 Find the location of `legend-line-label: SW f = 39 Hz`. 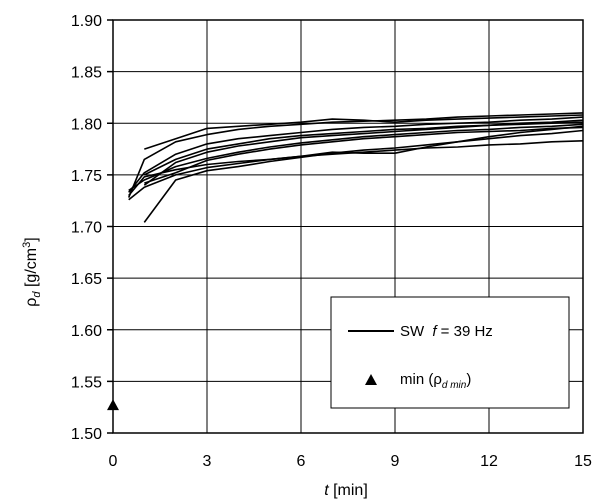

legend-line-label: SW f = 39 Hz is located at coordinates (446, 331).